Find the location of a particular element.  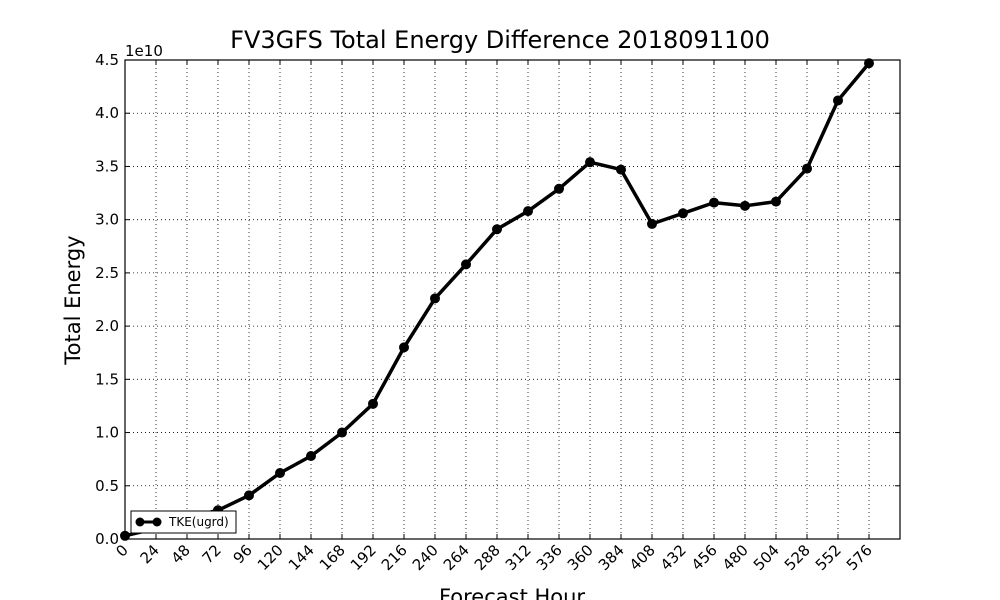

y-tick-labels: 0.0 0.5 1.0 1.5 2.0 2.5 3.0 3.5 4.0 4.5 is located at coordinates (107, 299).